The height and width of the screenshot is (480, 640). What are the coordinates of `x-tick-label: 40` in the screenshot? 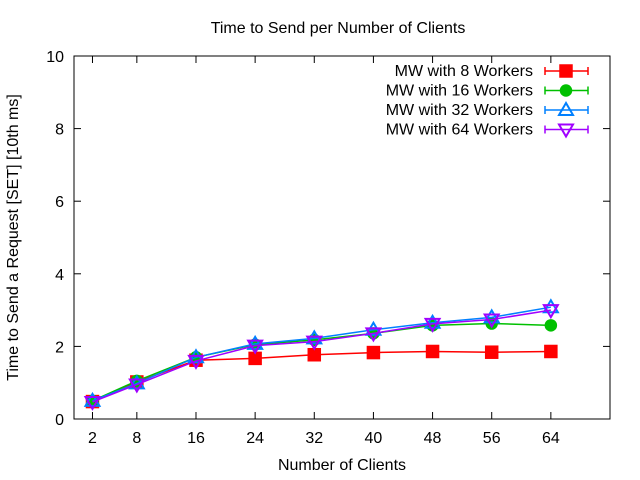 It's located at (374, 438).